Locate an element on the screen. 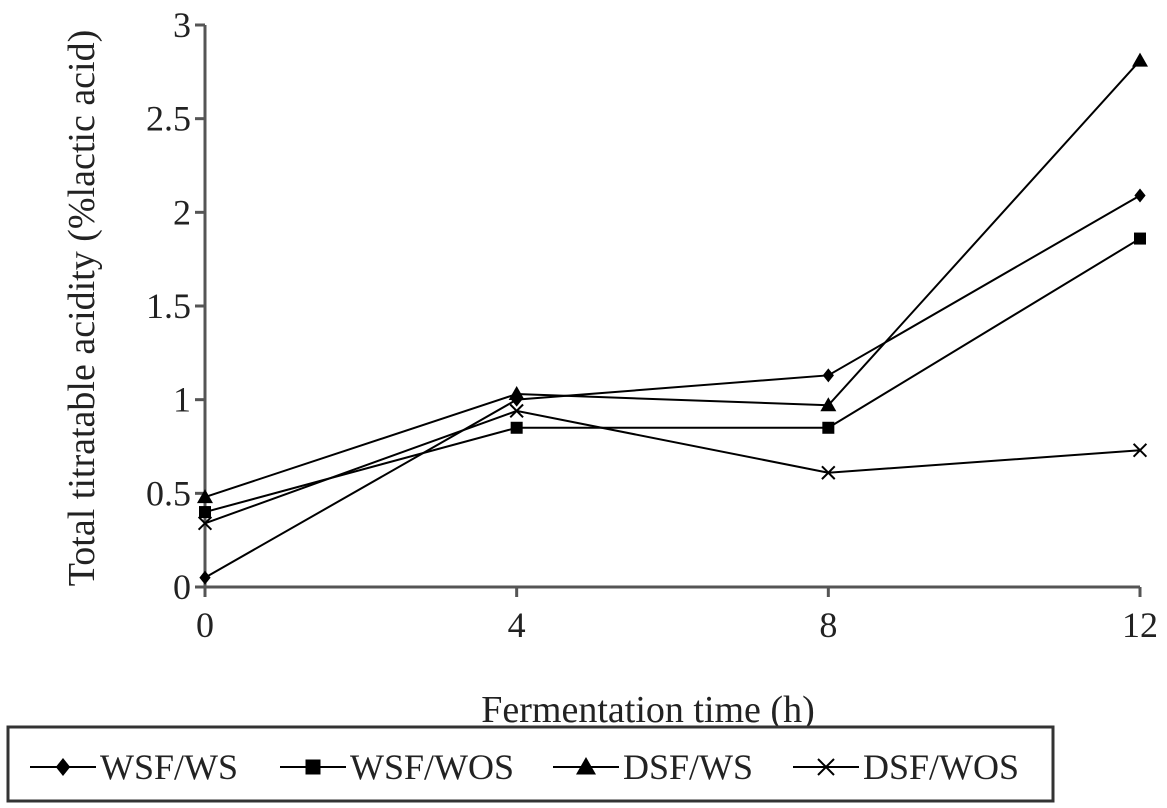 This screenshot has width=1167, height=808. series-line is located at coordinates (672, 467).